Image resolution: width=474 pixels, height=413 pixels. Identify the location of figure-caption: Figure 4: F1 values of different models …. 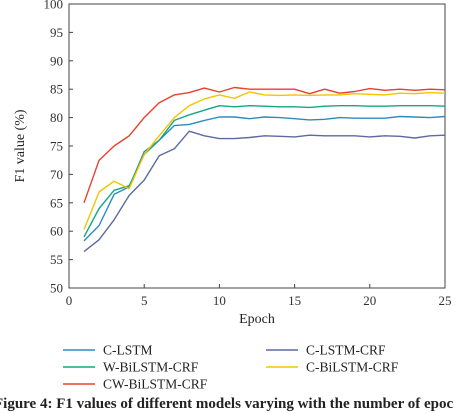
(226, 404).